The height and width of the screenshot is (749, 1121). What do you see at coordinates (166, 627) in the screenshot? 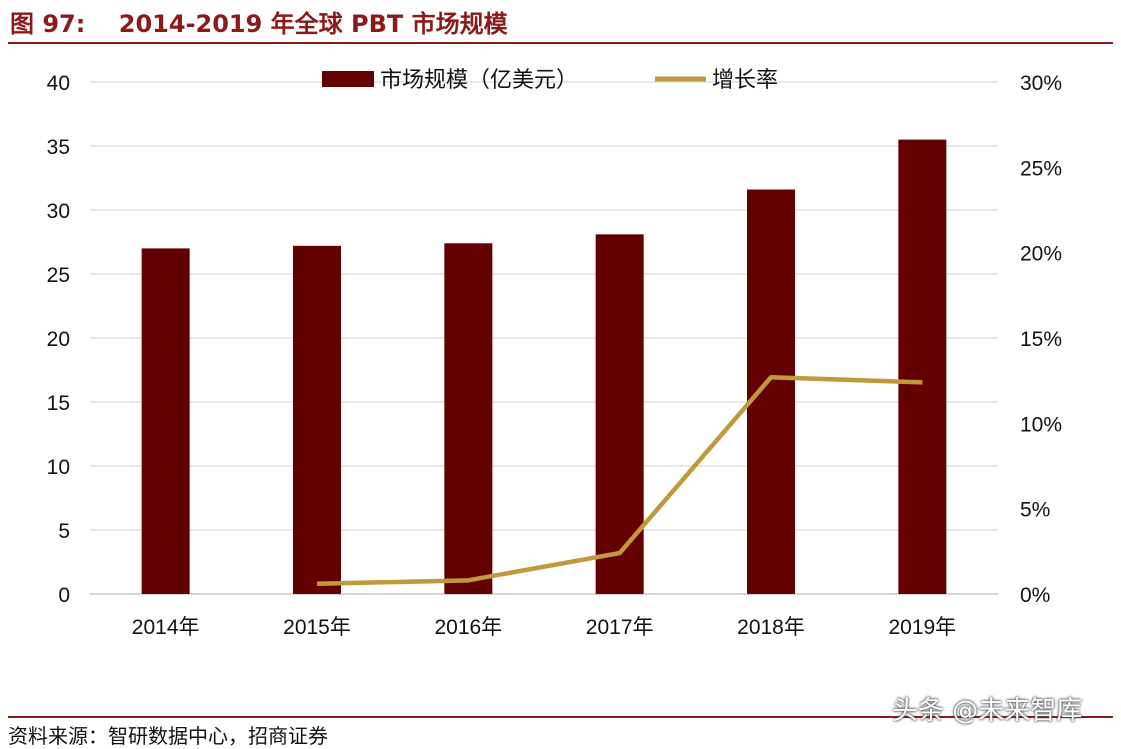
I see `x-tick-label: 2014年` at bounding box center [166, 627].